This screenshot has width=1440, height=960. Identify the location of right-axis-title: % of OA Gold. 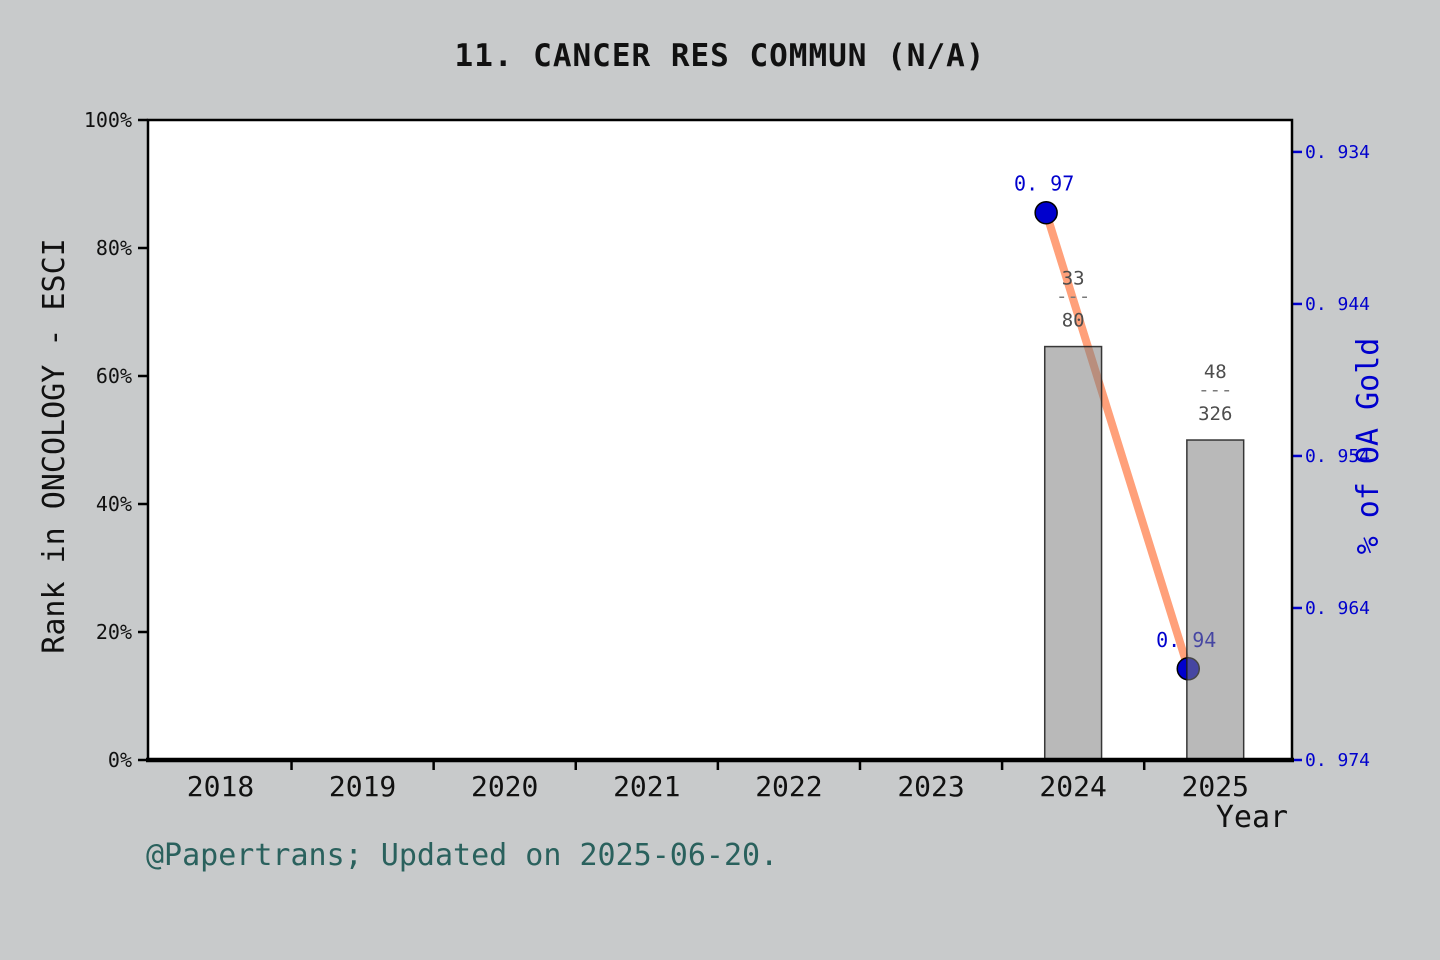
(1368, 446).